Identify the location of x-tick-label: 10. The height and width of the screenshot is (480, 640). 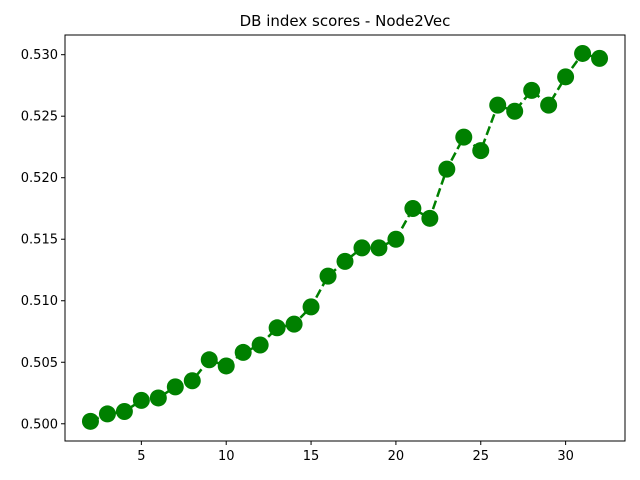
(226, 456).